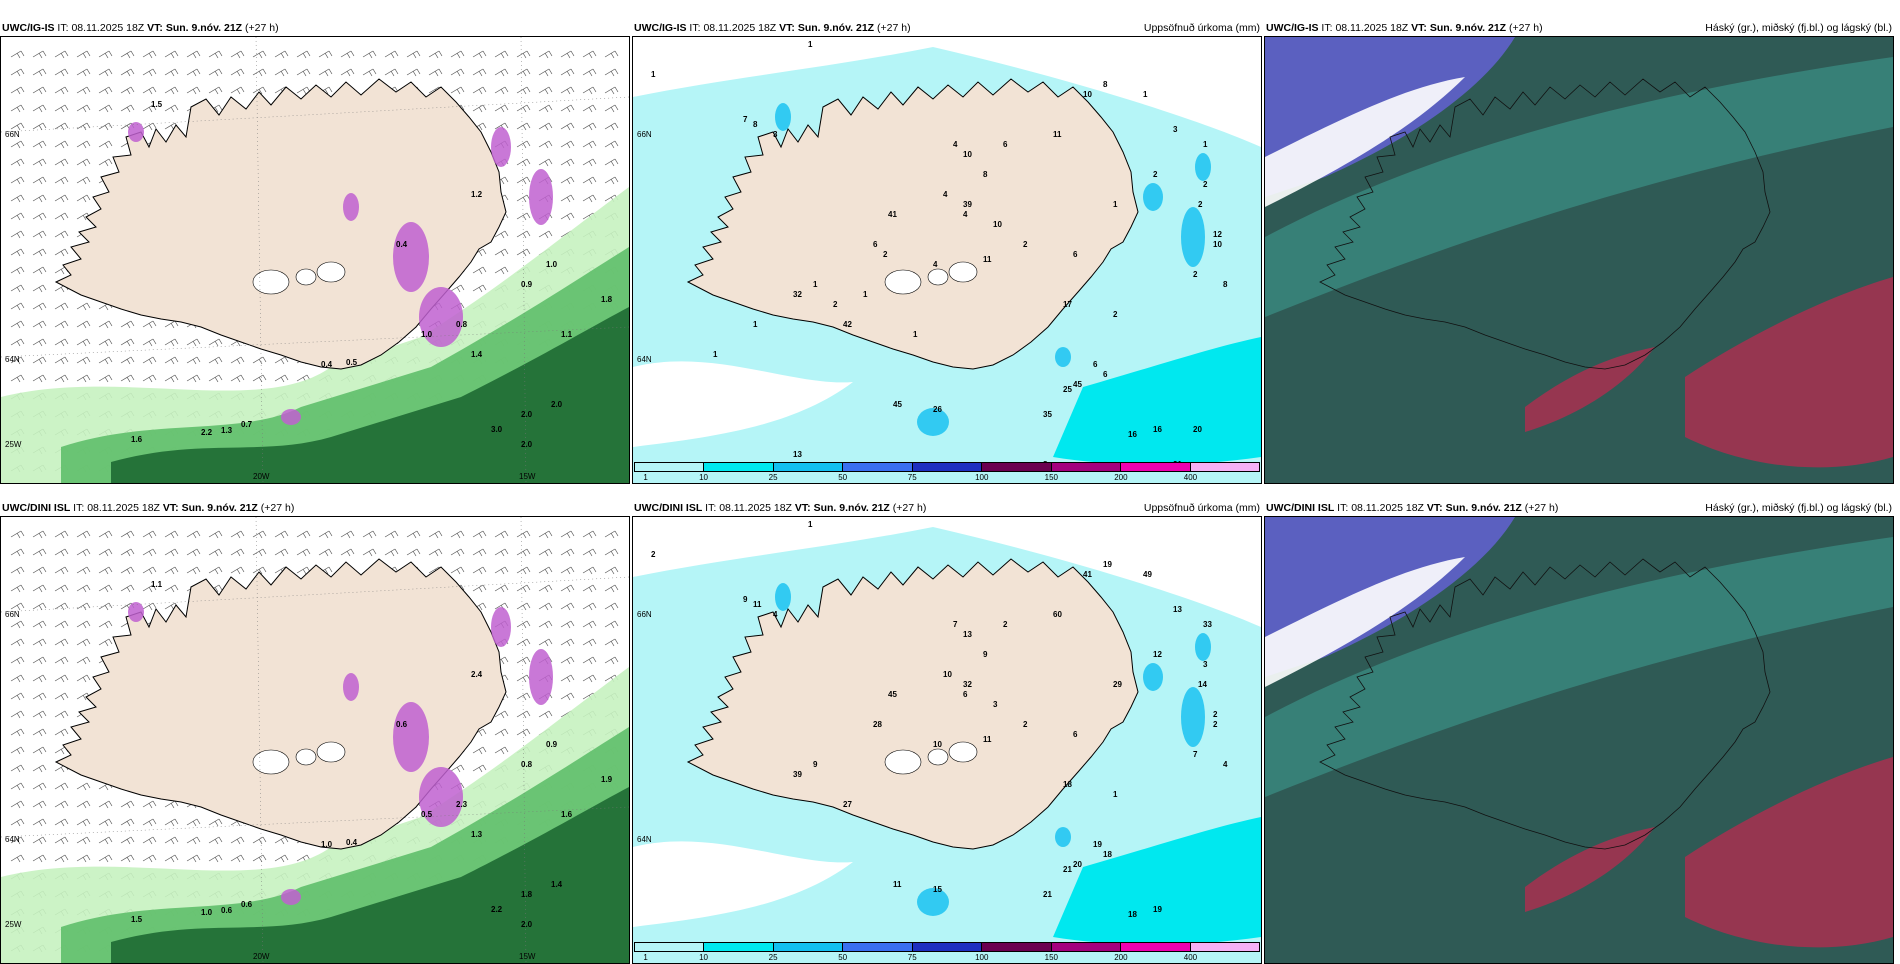 The width and height of the screenshot is (1900, 964). Describe the element at coordinates (1047, 414) in the screenshot. I see `precip-value: 35` at that location.